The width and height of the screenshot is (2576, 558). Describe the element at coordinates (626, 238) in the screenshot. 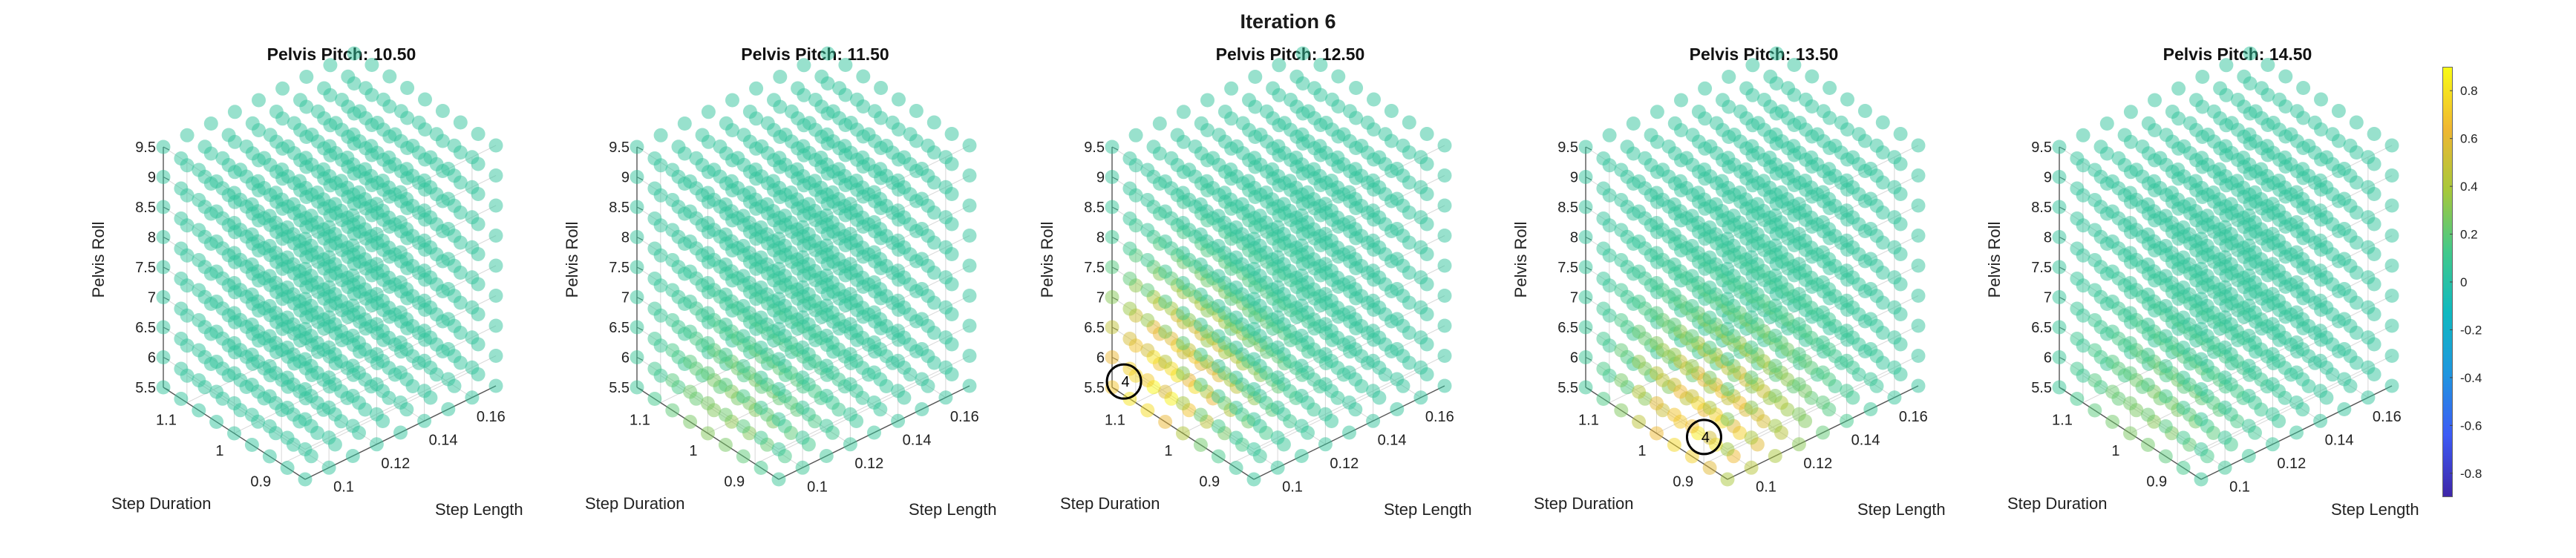

I see `z-tick-label: 8` at that location.